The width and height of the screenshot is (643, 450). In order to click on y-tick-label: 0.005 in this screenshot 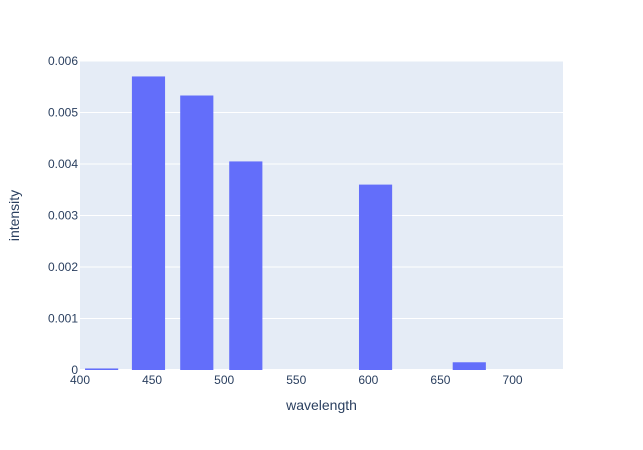, I will do `click(63, 113)`.